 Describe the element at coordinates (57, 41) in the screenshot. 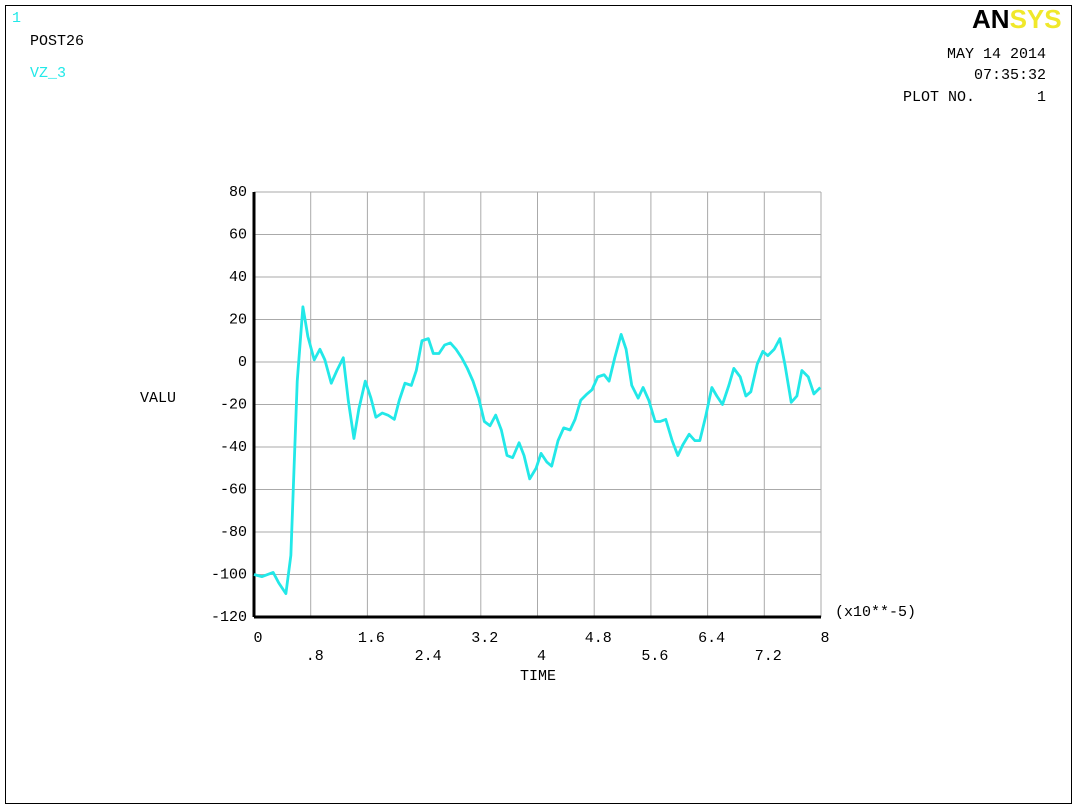

I see `processor: POST26` at that location.